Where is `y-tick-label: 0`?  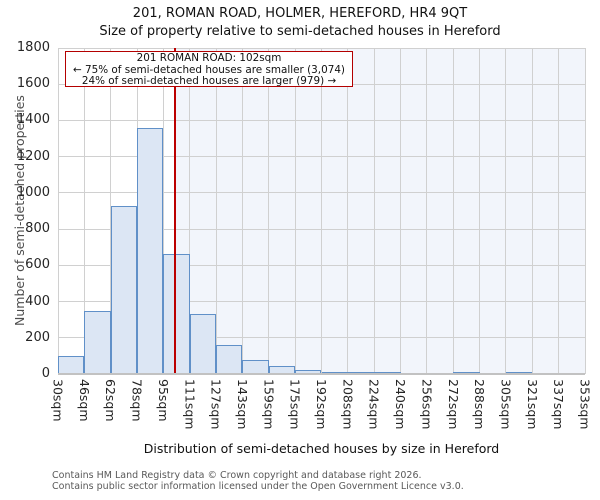
y-tick-label: 0 is located at coordinates (45, 373).